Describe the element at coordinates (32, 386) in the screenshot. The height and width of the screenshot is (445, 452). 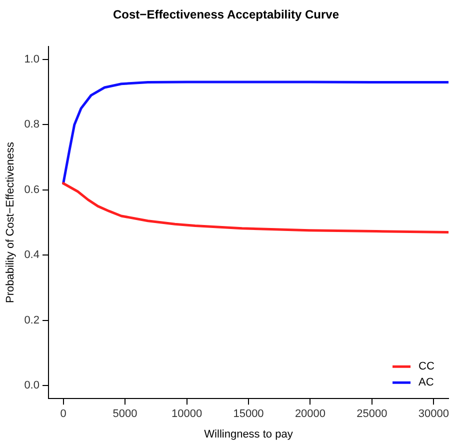
I see `y-tick-label: 0.0` at that location.